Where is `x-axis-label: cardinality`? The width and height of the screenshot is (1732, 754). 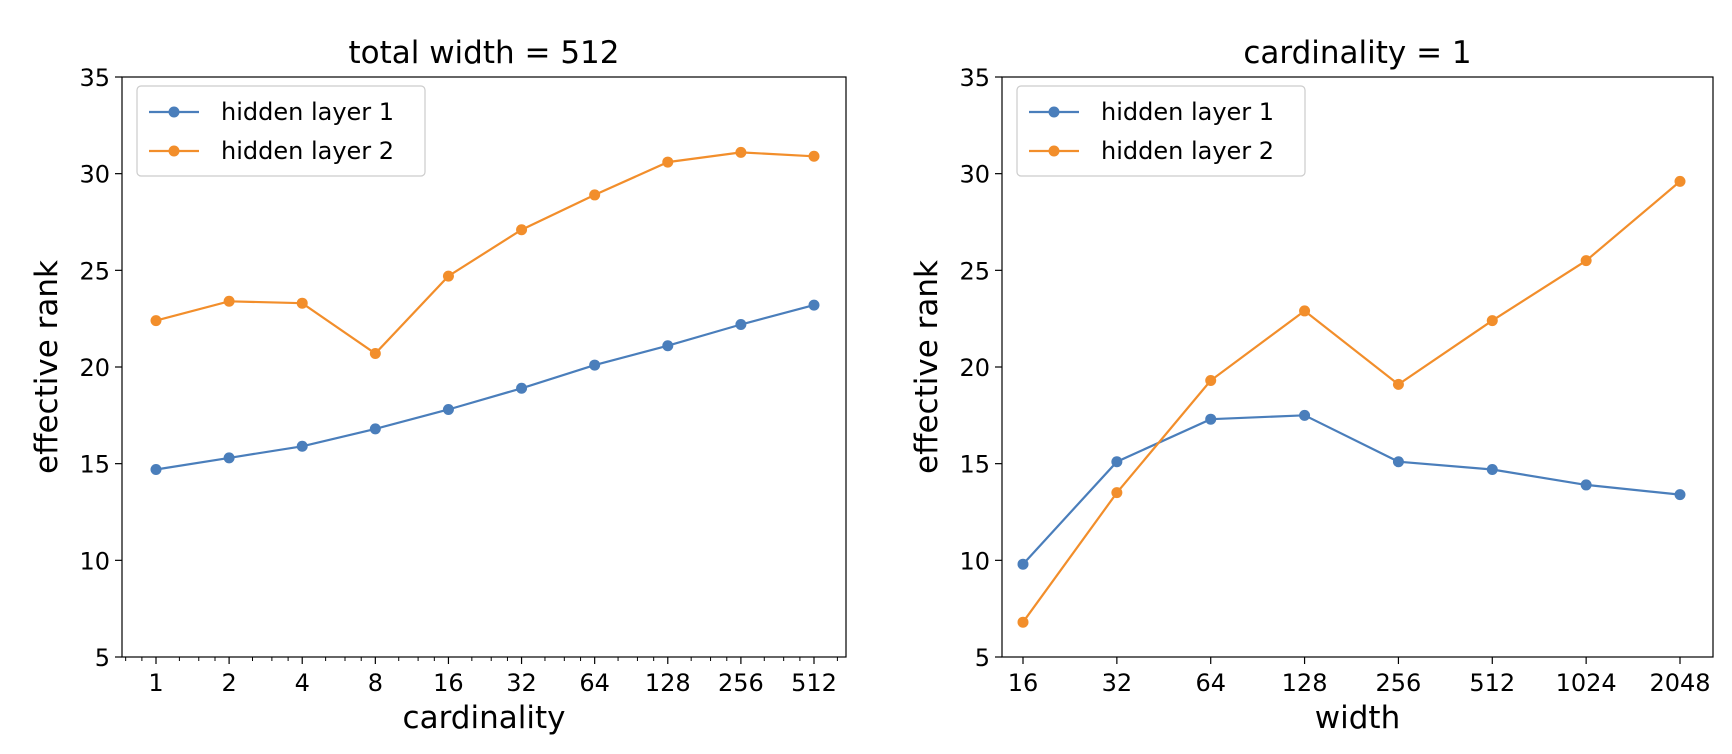
x-axis-label: cardinality is located at coordinates (484, 718).